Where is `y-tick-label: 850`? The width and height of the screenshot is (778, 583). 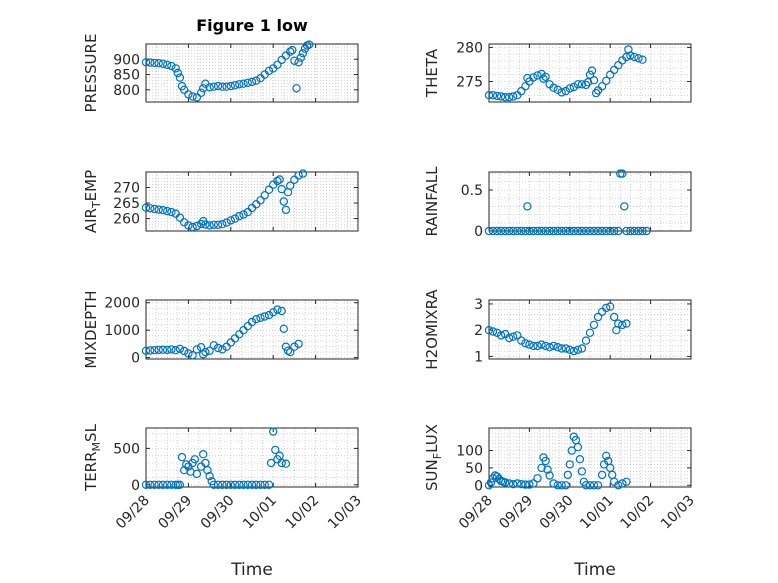
y-tick-label: 850 is located at coordinates (126, 76).